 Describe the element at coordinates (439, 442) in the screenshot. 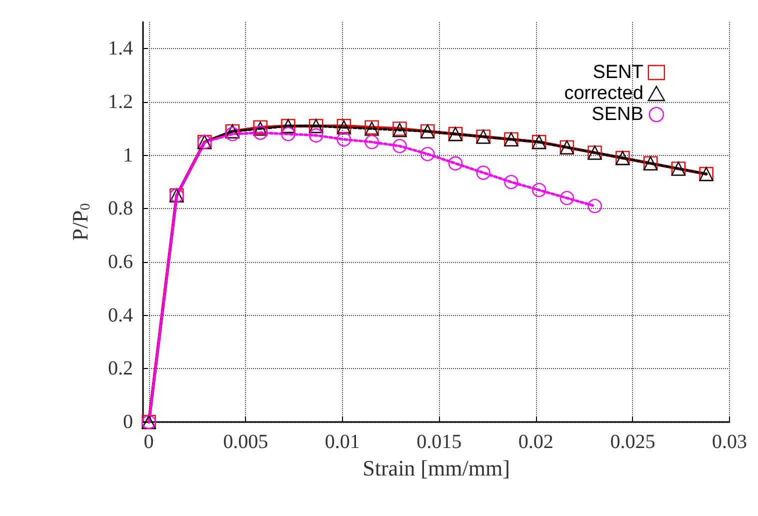

I see `x-tick-label: 0.015` at that location.